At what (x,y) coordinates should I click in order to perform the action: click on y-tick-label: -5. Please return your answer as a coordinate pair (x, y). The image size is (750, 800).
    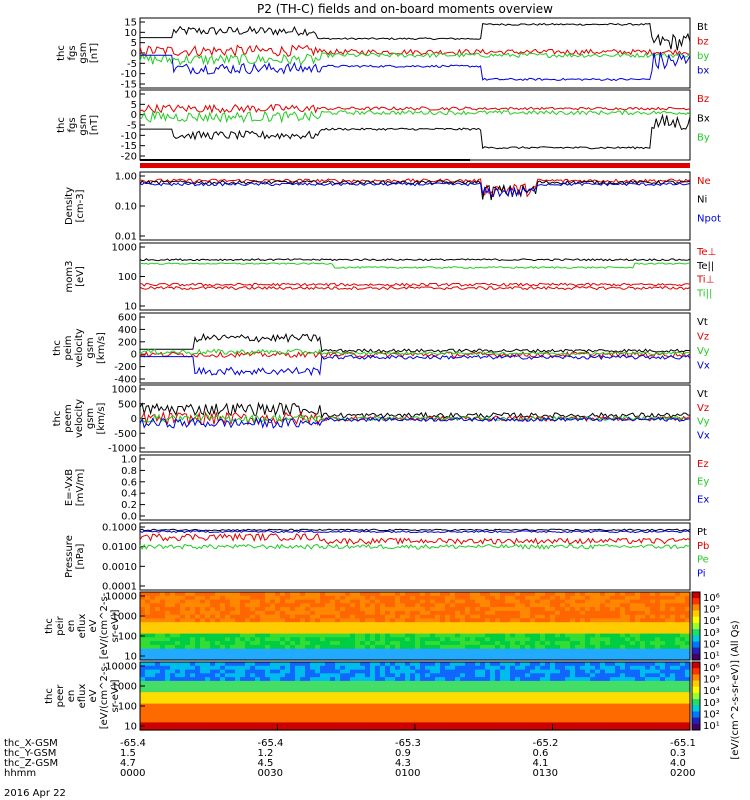
    Looking at the image, I should click on (132, 126).